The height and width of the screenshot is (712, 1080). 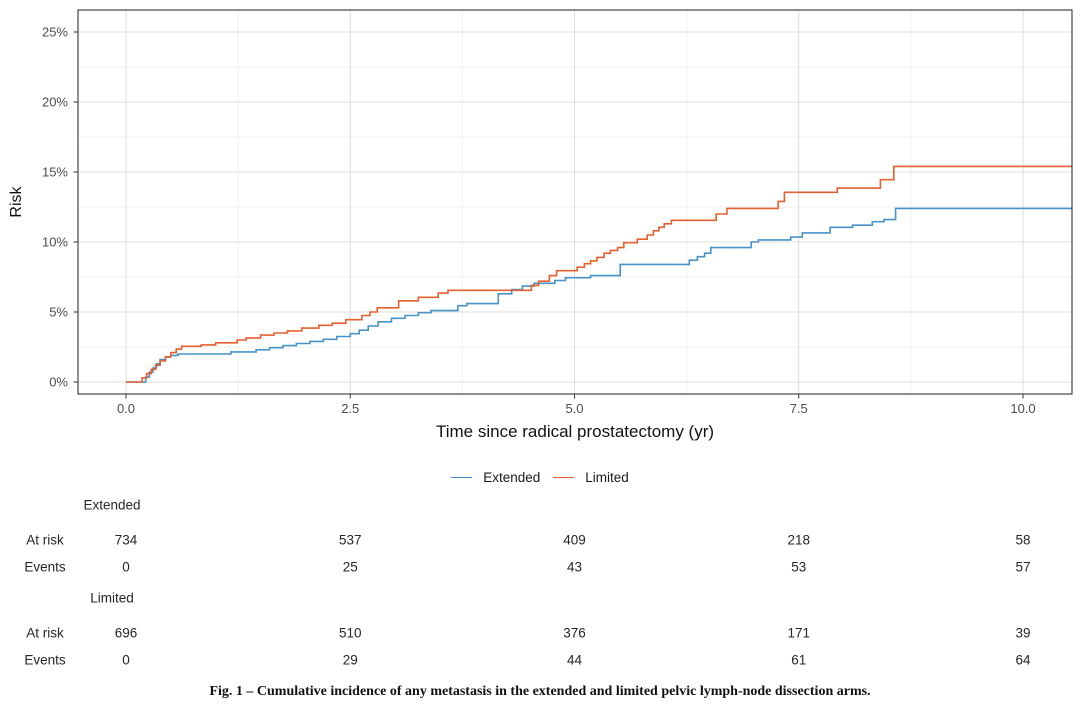 I want to click on y-tick-label: 10%, so click(x=55, y=242).